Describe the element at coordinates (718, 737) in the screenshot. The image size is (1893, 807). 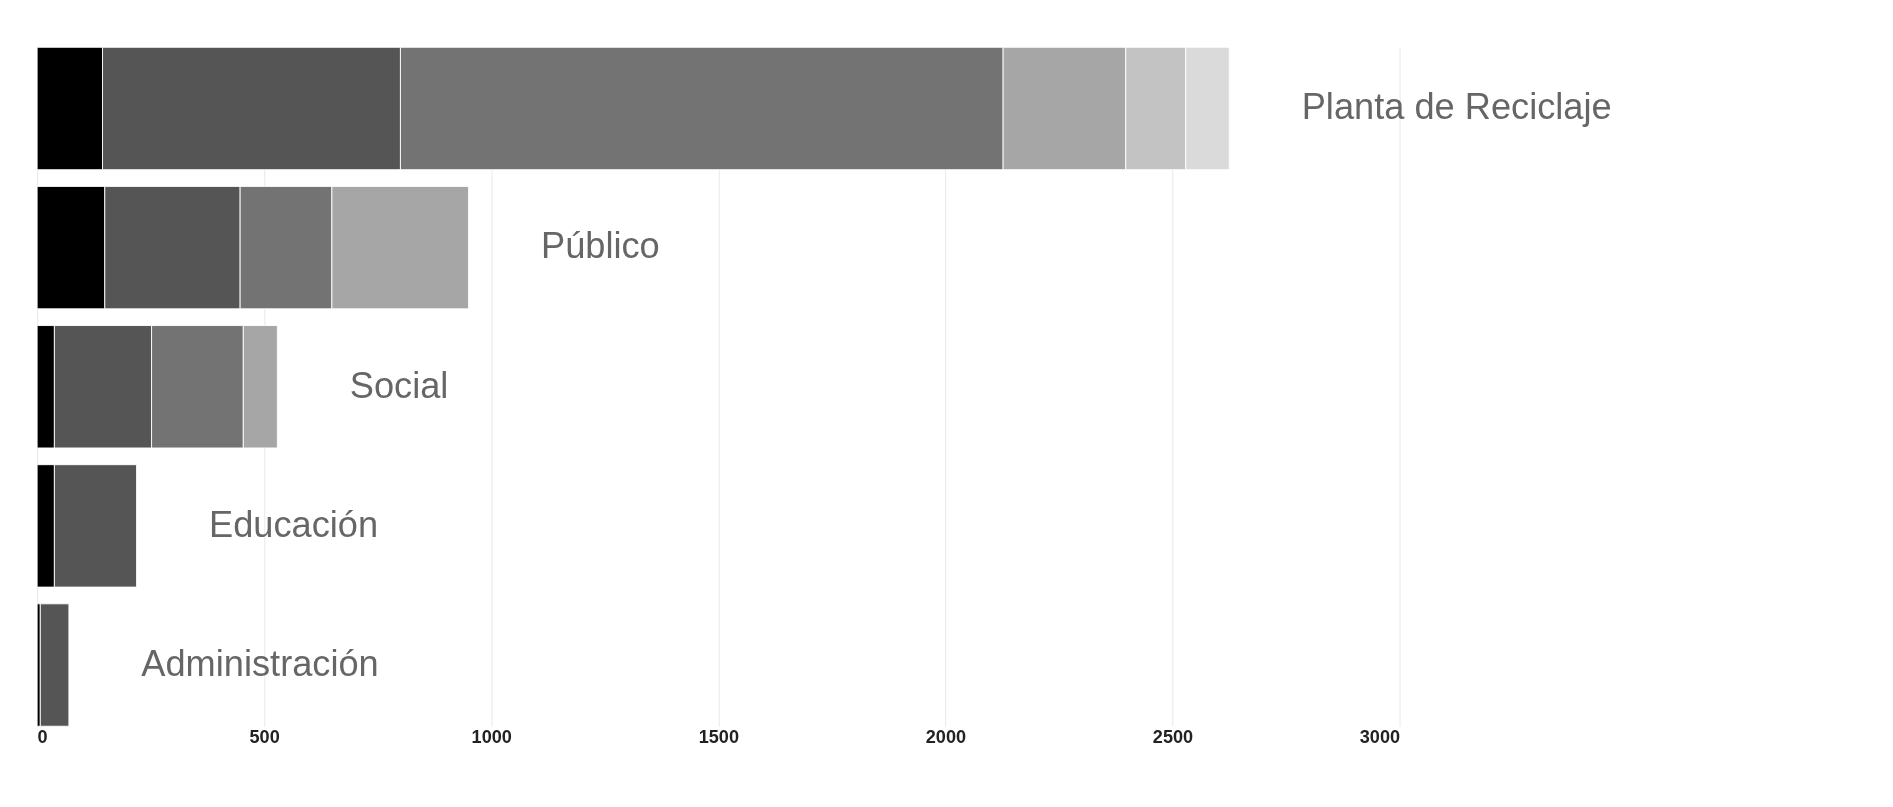
I see `x-tick-label: 1500` at that location.